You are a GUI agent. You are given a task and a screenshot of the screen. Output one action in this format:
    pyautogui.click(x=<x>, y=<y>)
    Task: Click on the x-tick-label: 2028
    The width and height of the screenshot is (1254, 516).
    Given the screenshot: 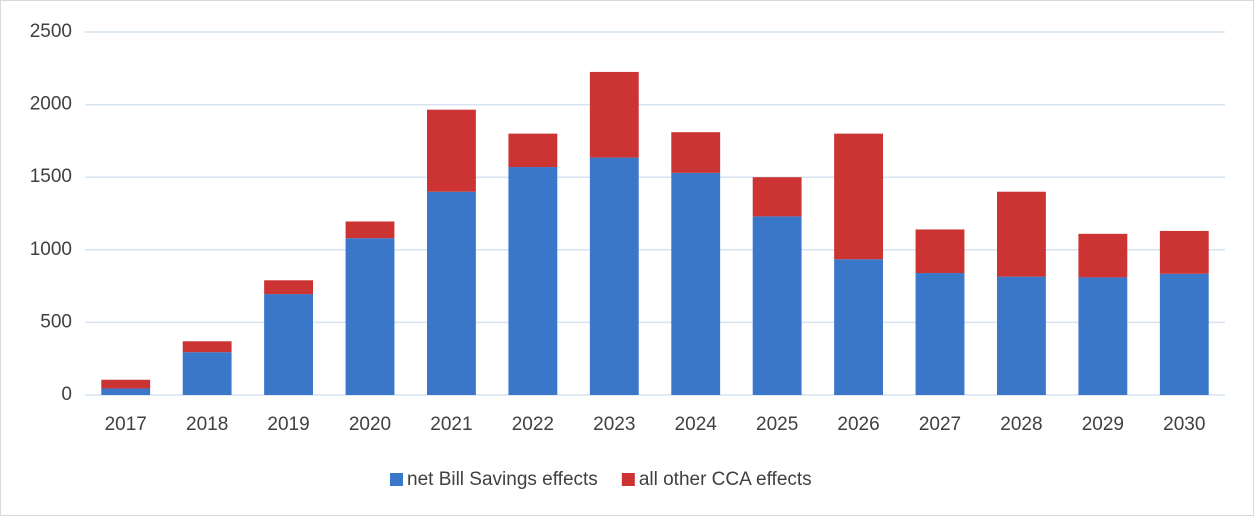 What is the action you would take?
    pyautogui.click(x=1021, y=424)
    